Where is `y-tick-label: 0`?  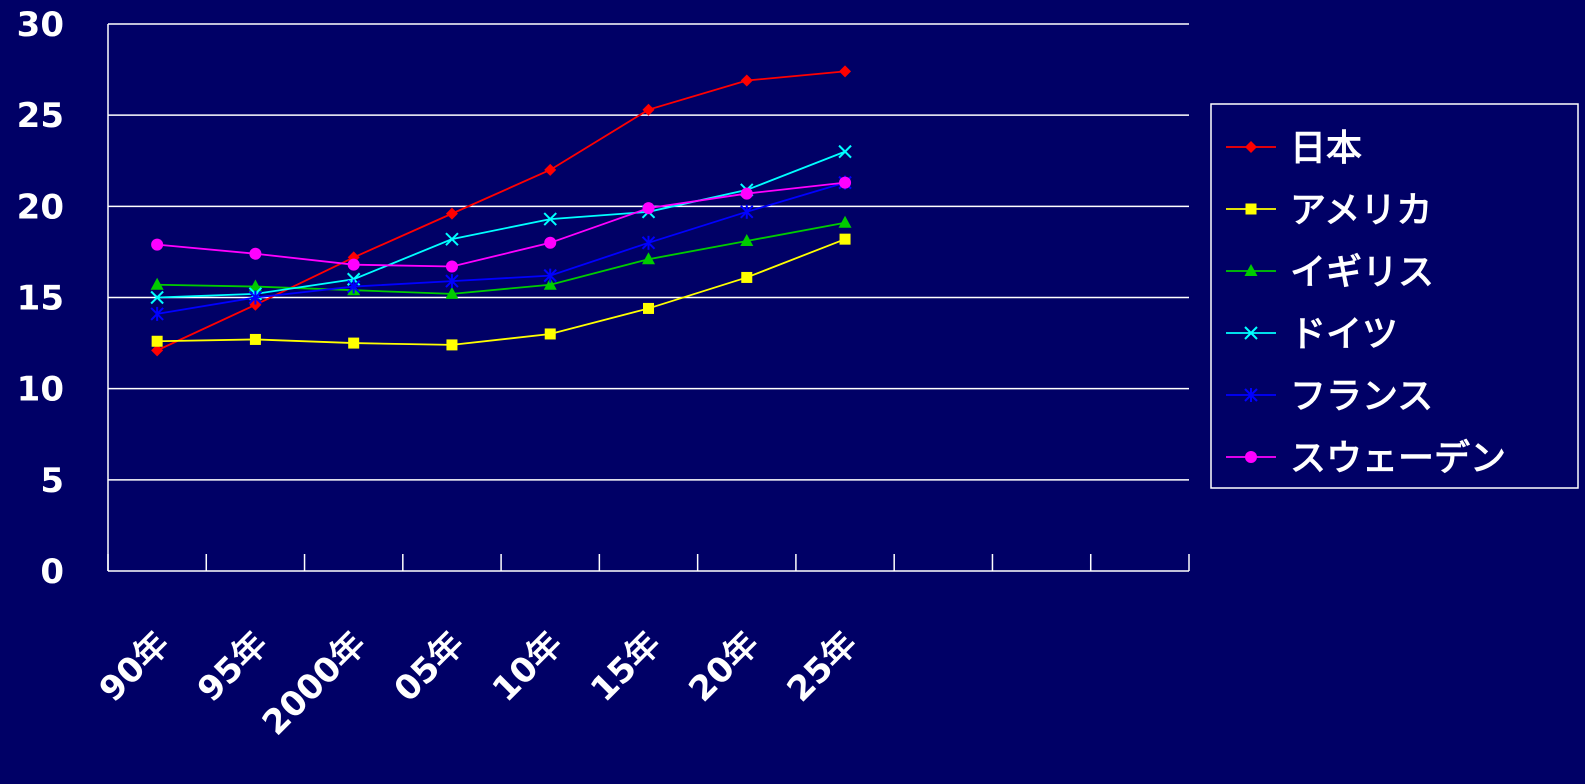 y-tick-label: 0 is located at coordinates (52, 572).